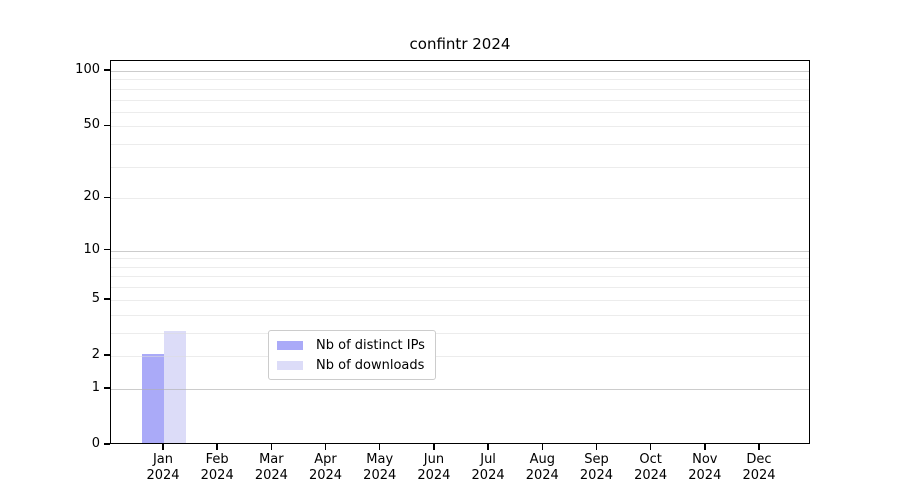  What do you see at coordinates (542, 467) in the screenshot?
I see `x-tick-label: Aug 2024` at bounding box center [542, 467].